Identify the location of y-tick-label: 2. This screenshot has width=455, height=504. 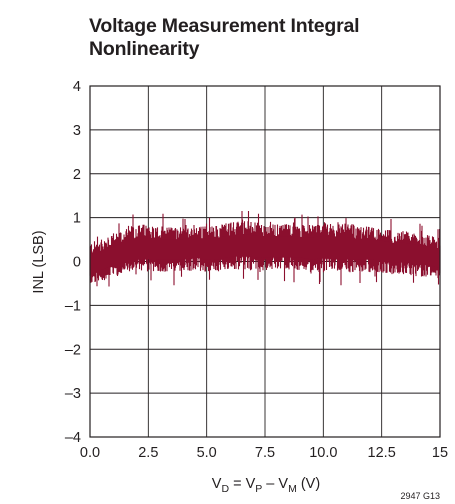
(77, 175).